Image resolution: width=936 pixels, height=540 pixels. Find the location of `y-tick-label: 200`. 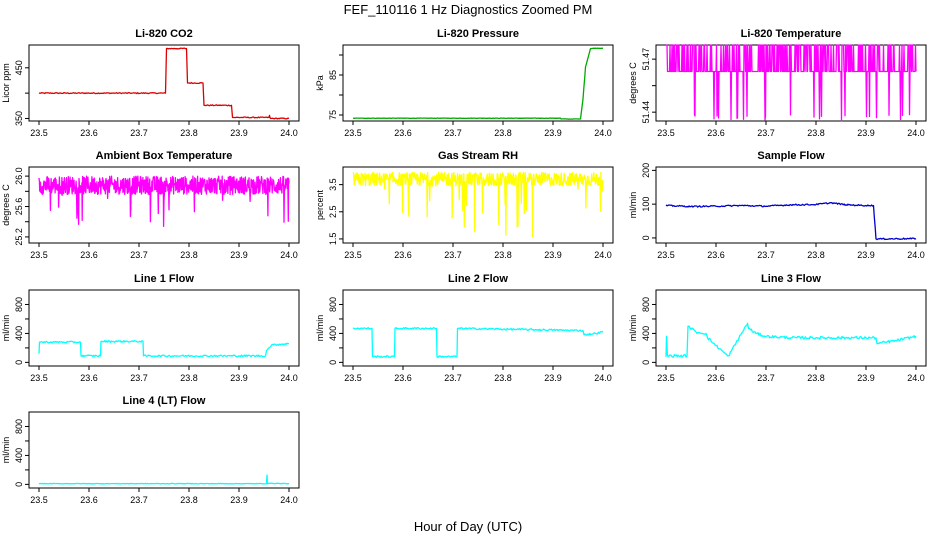

y-tick-label: 200 is located at coordinates (646, 170).